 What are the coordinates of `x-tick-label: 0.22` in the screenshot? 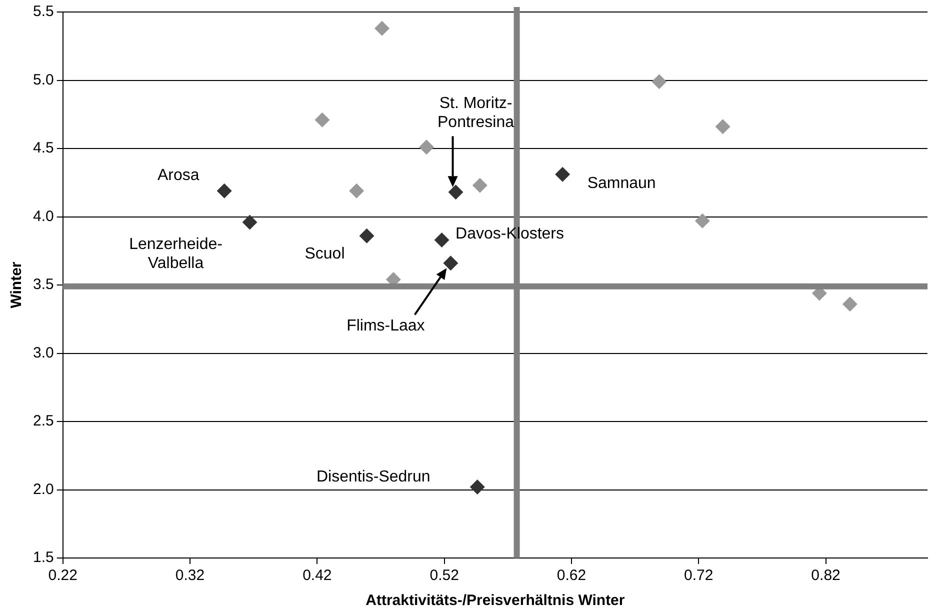 It's located at (63, 575).